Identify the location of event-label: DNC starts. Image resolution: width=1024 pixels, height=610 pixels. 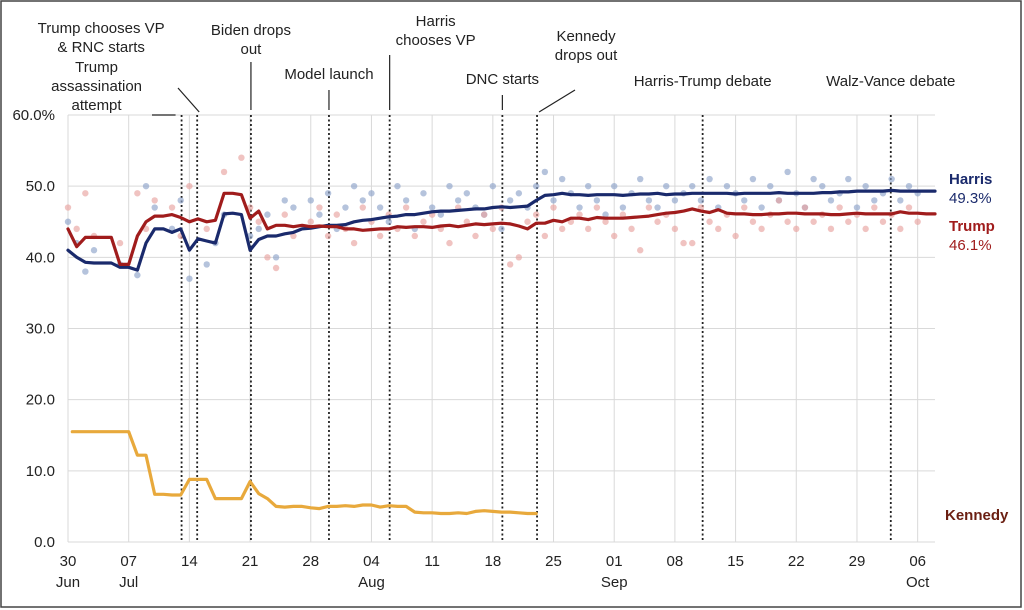
(502, 79).